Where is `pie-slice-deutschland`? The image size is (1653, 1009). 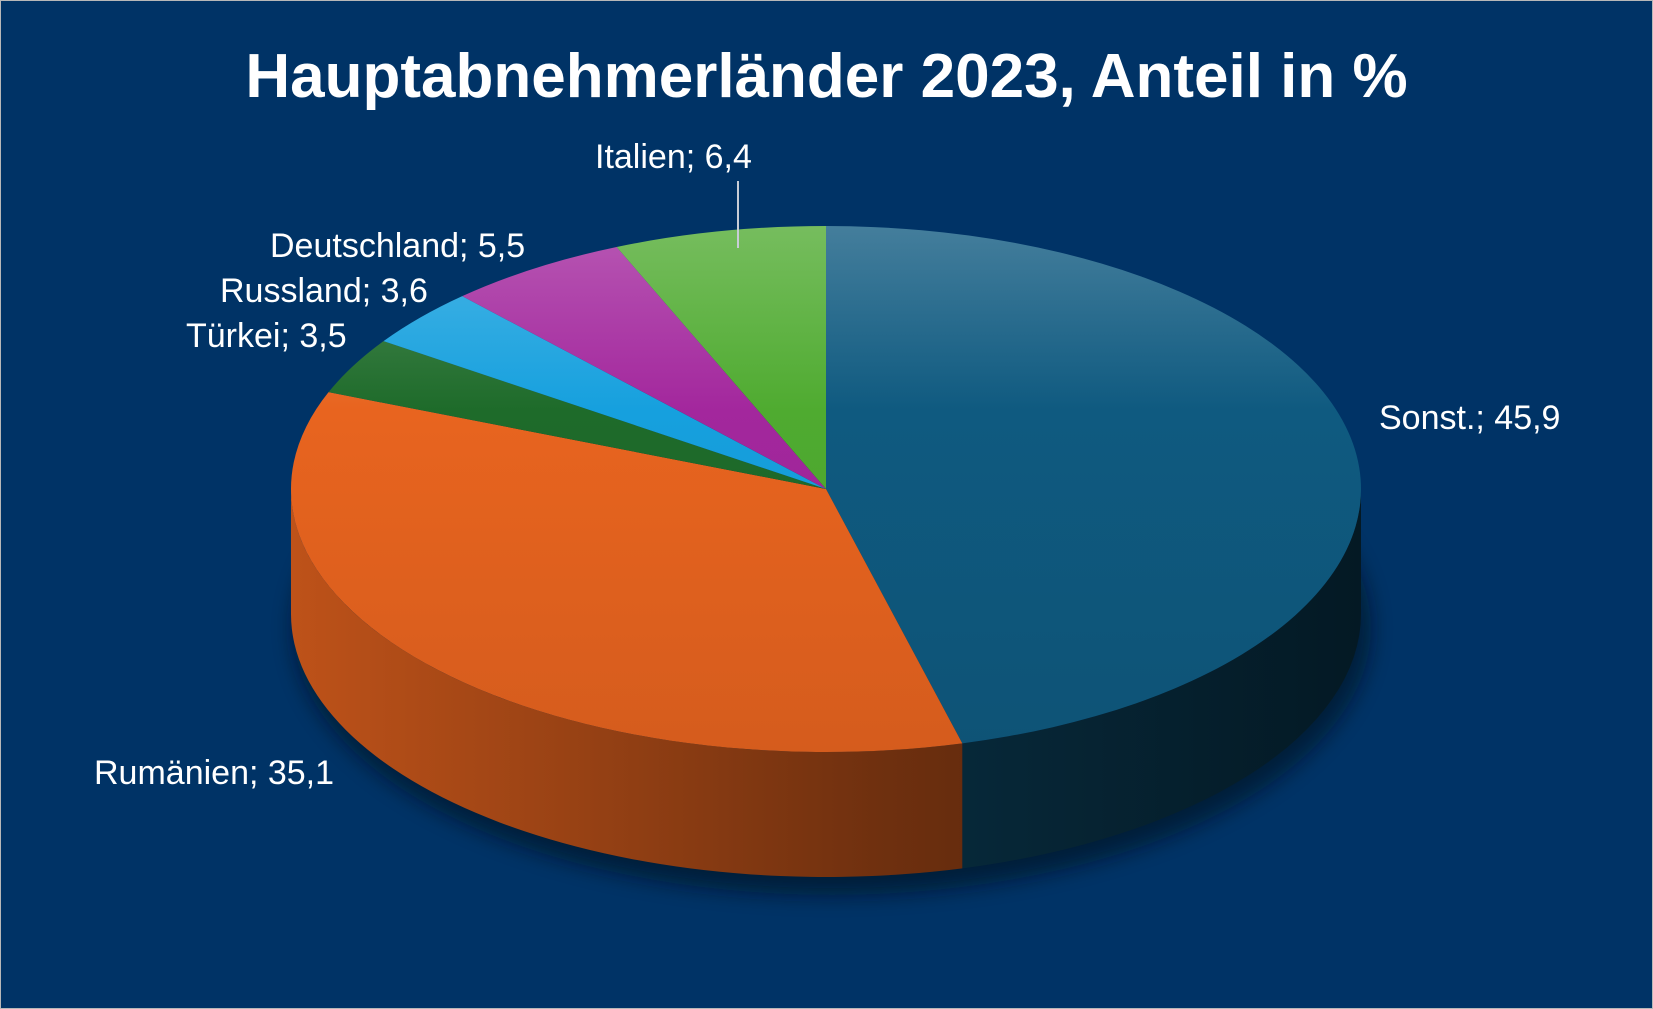
pie-slice-deutschland is located at coordinates (644, 367).